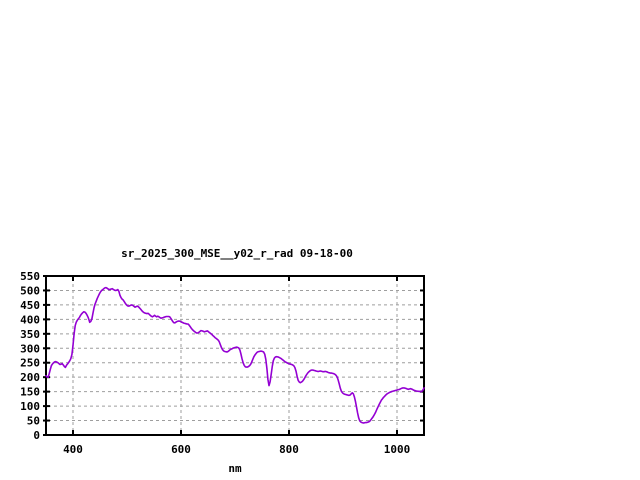 This screenshot has height=480, width=640. What do you see at coordinates (30, 348) in the screenshot?
I see `y-tick-label: 300` at bounding box center [30, 348].